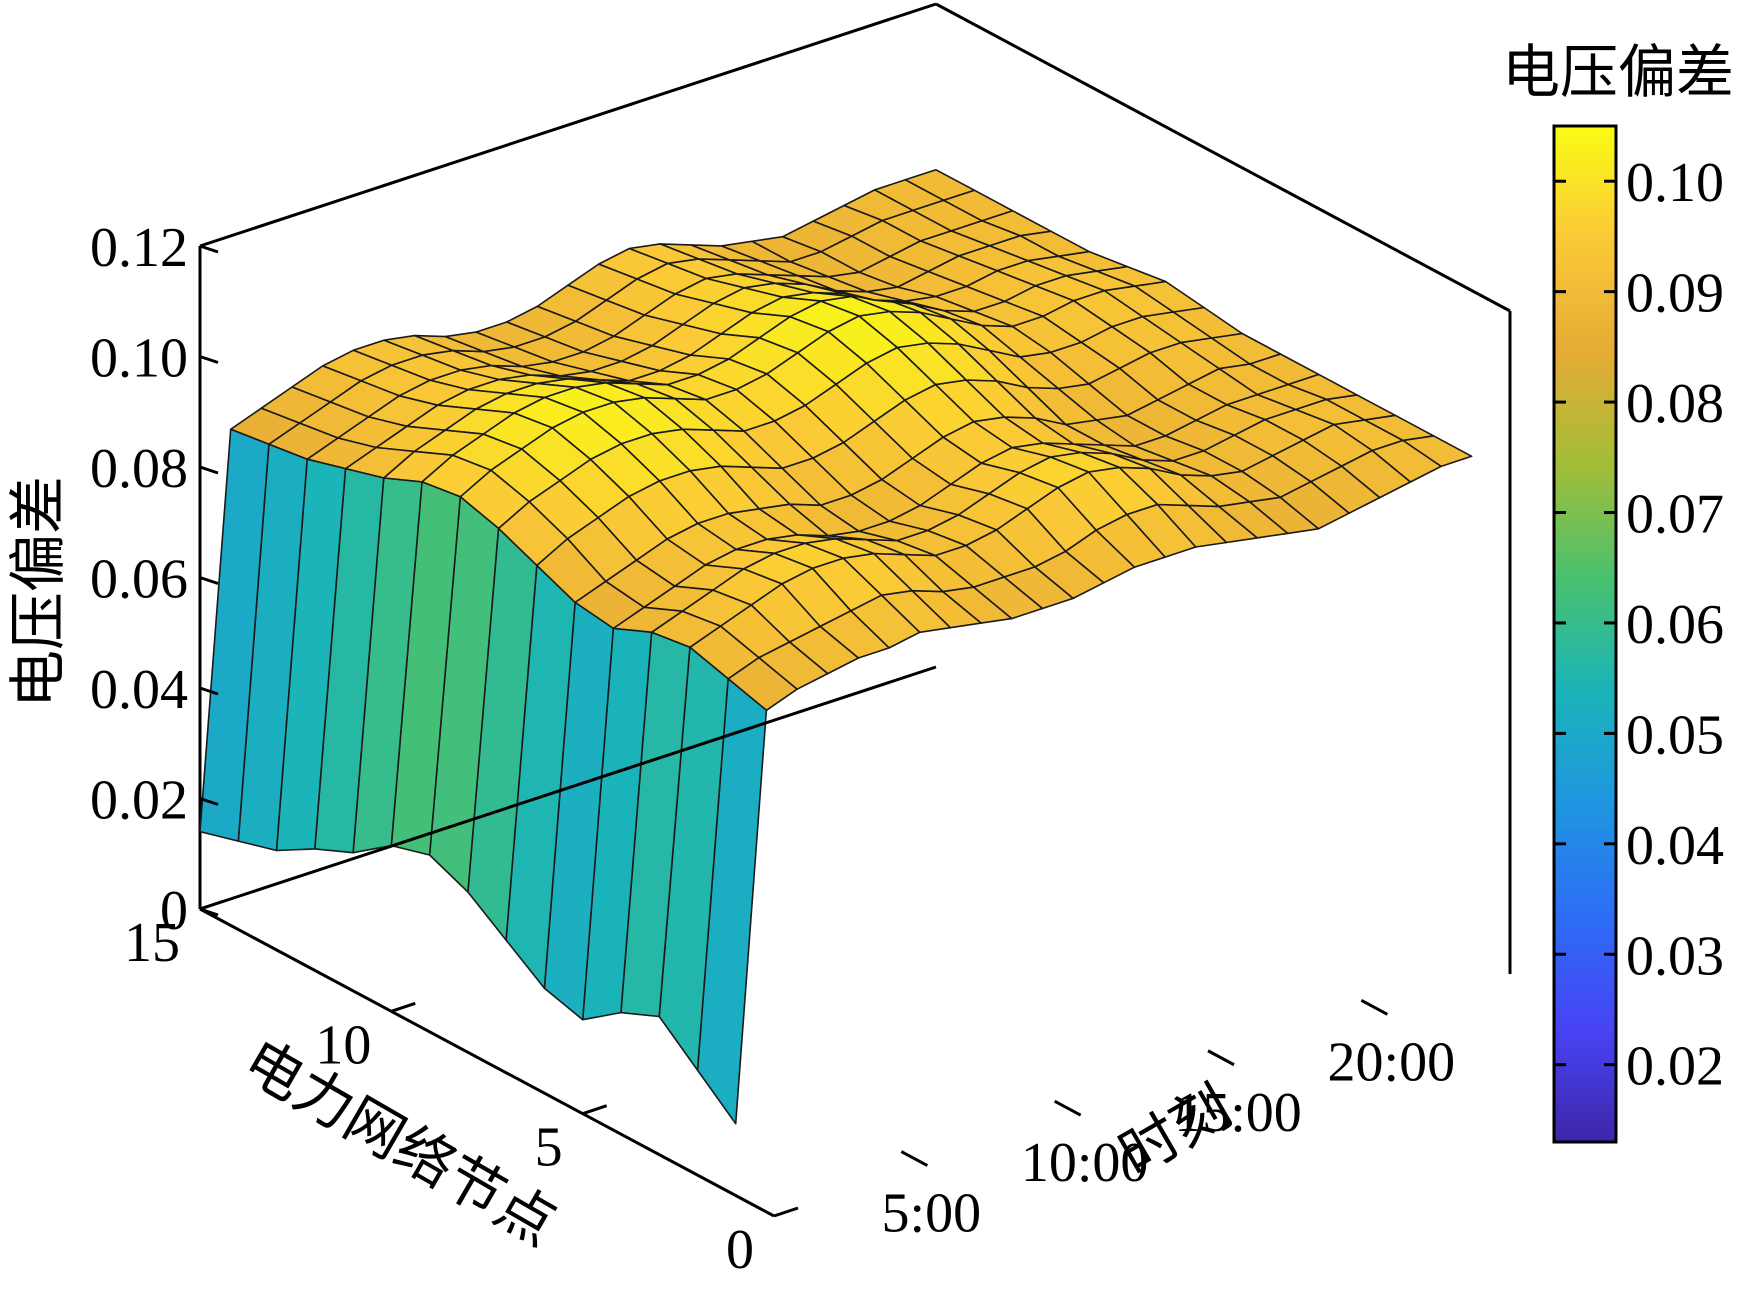  Describe the element at coordinates (740, 1250) in the screenshot. I see `x-tick-label: 0` at that location.